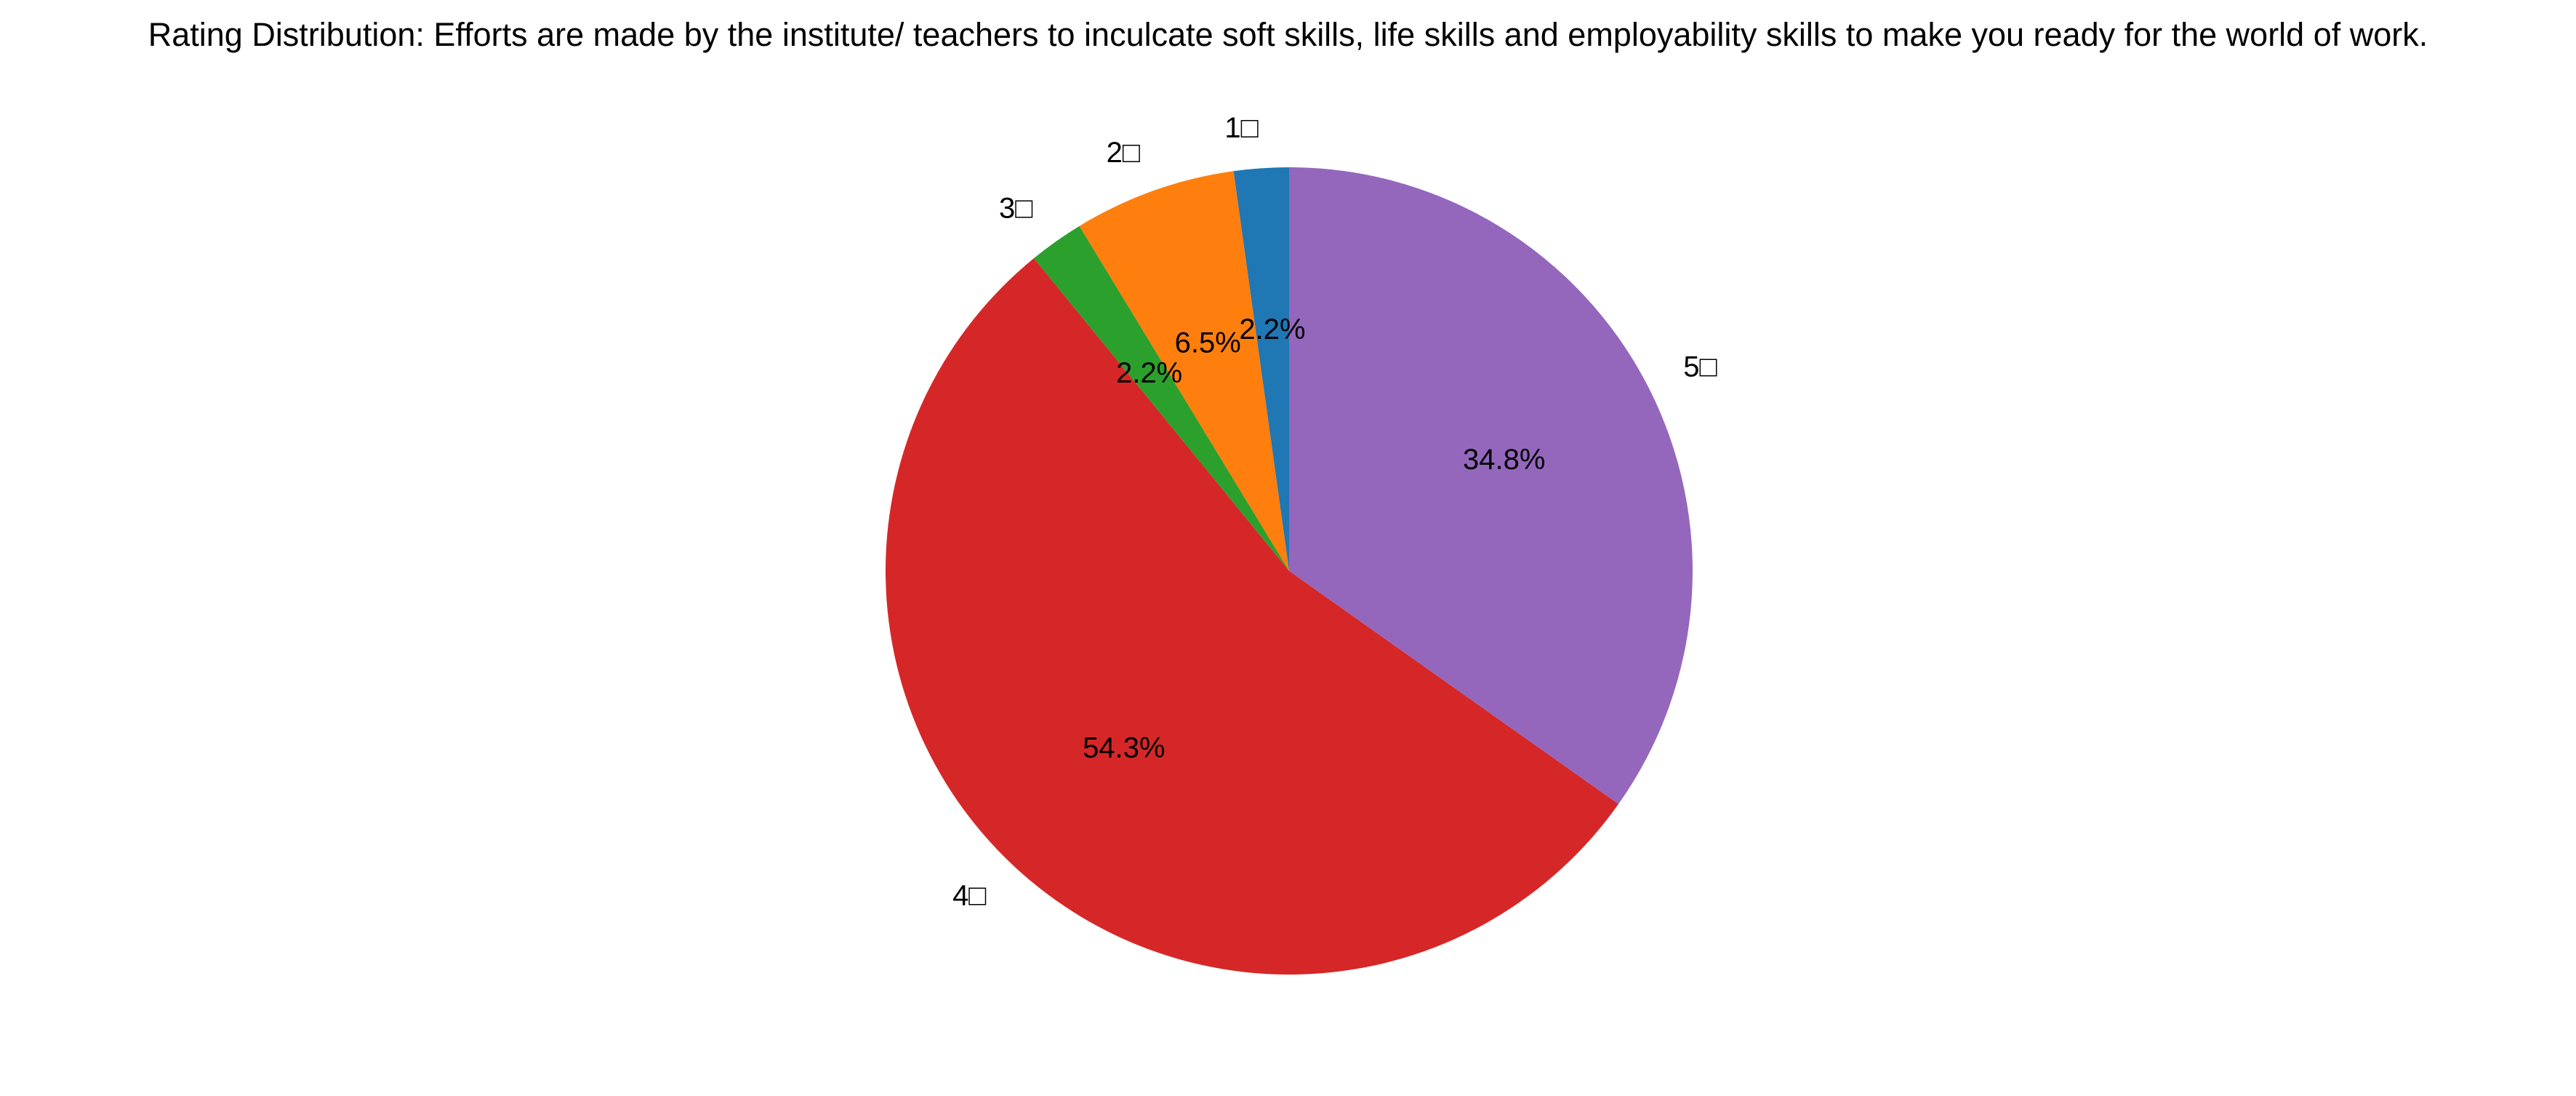  What do you see at coordinates (1700, 367) in the screenshot?
I see `slice-label-5: 5□` at bounding box center [1700, 367].